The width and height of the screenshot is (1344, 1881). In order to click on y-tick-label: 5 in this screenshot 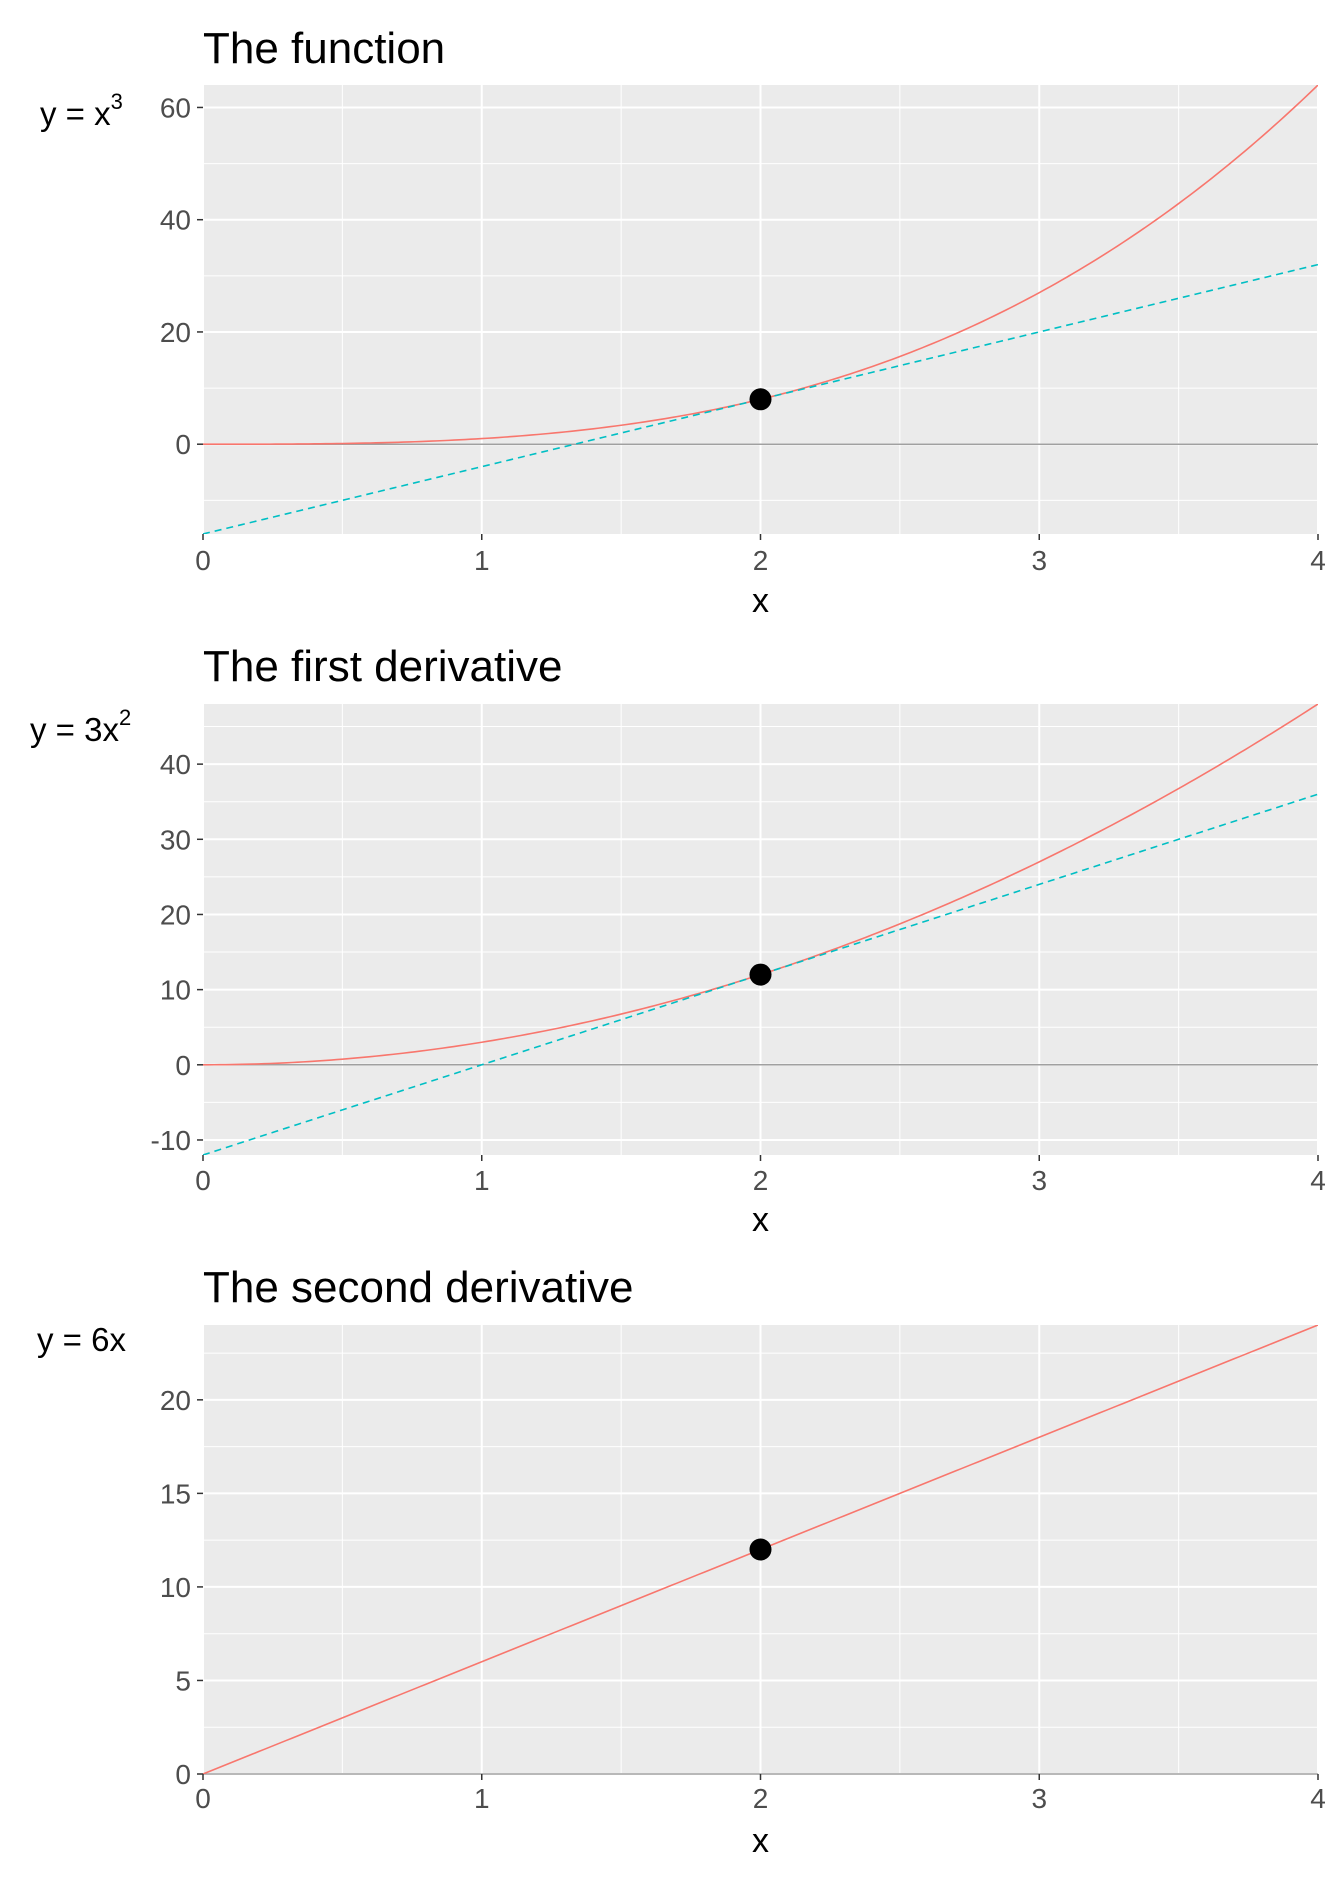, I will do `click(183, 1680)`.